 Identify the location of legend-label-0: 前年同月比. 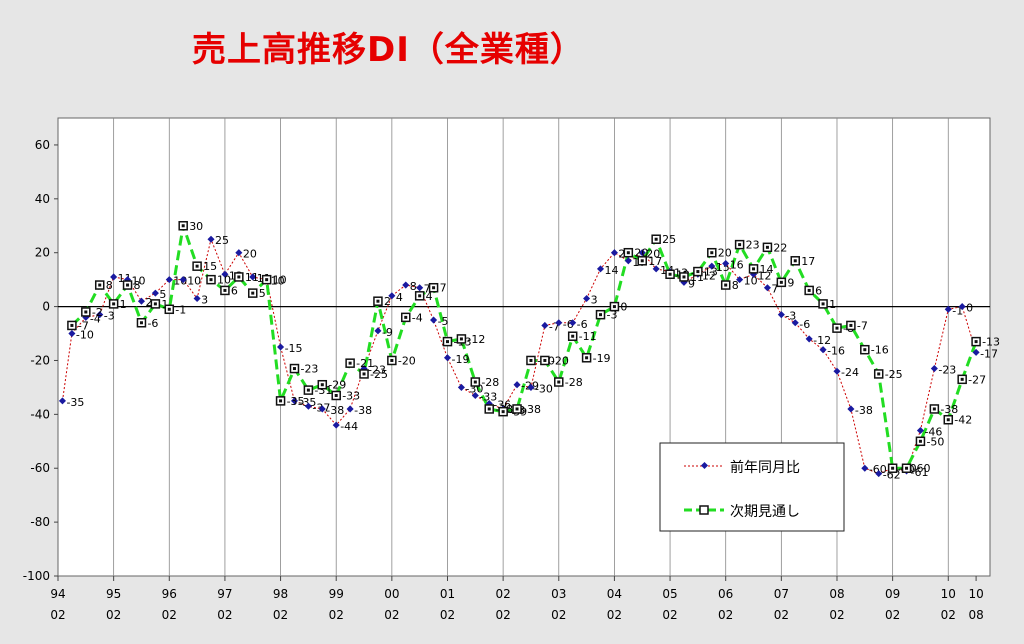
(765, 467).